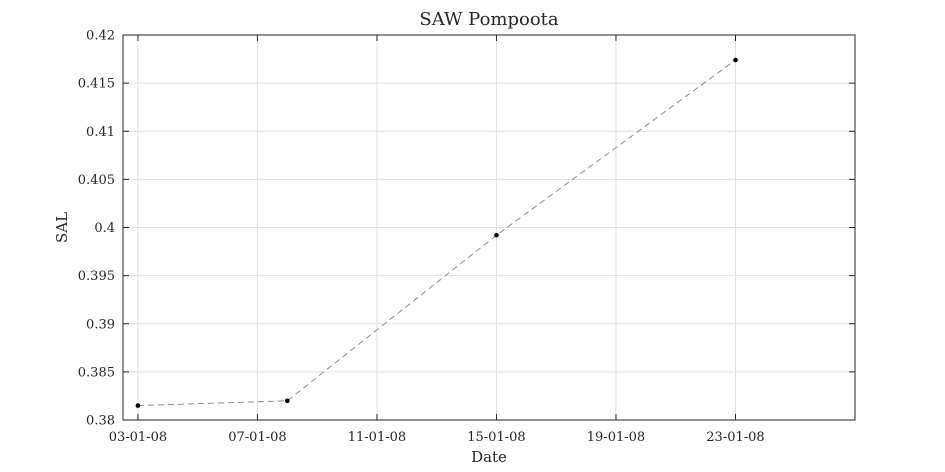  What do you see at coordinates (257, 437) in the screenshot?
I see `x-tick-label: 07-01-08` at bounding box center [257, 437].